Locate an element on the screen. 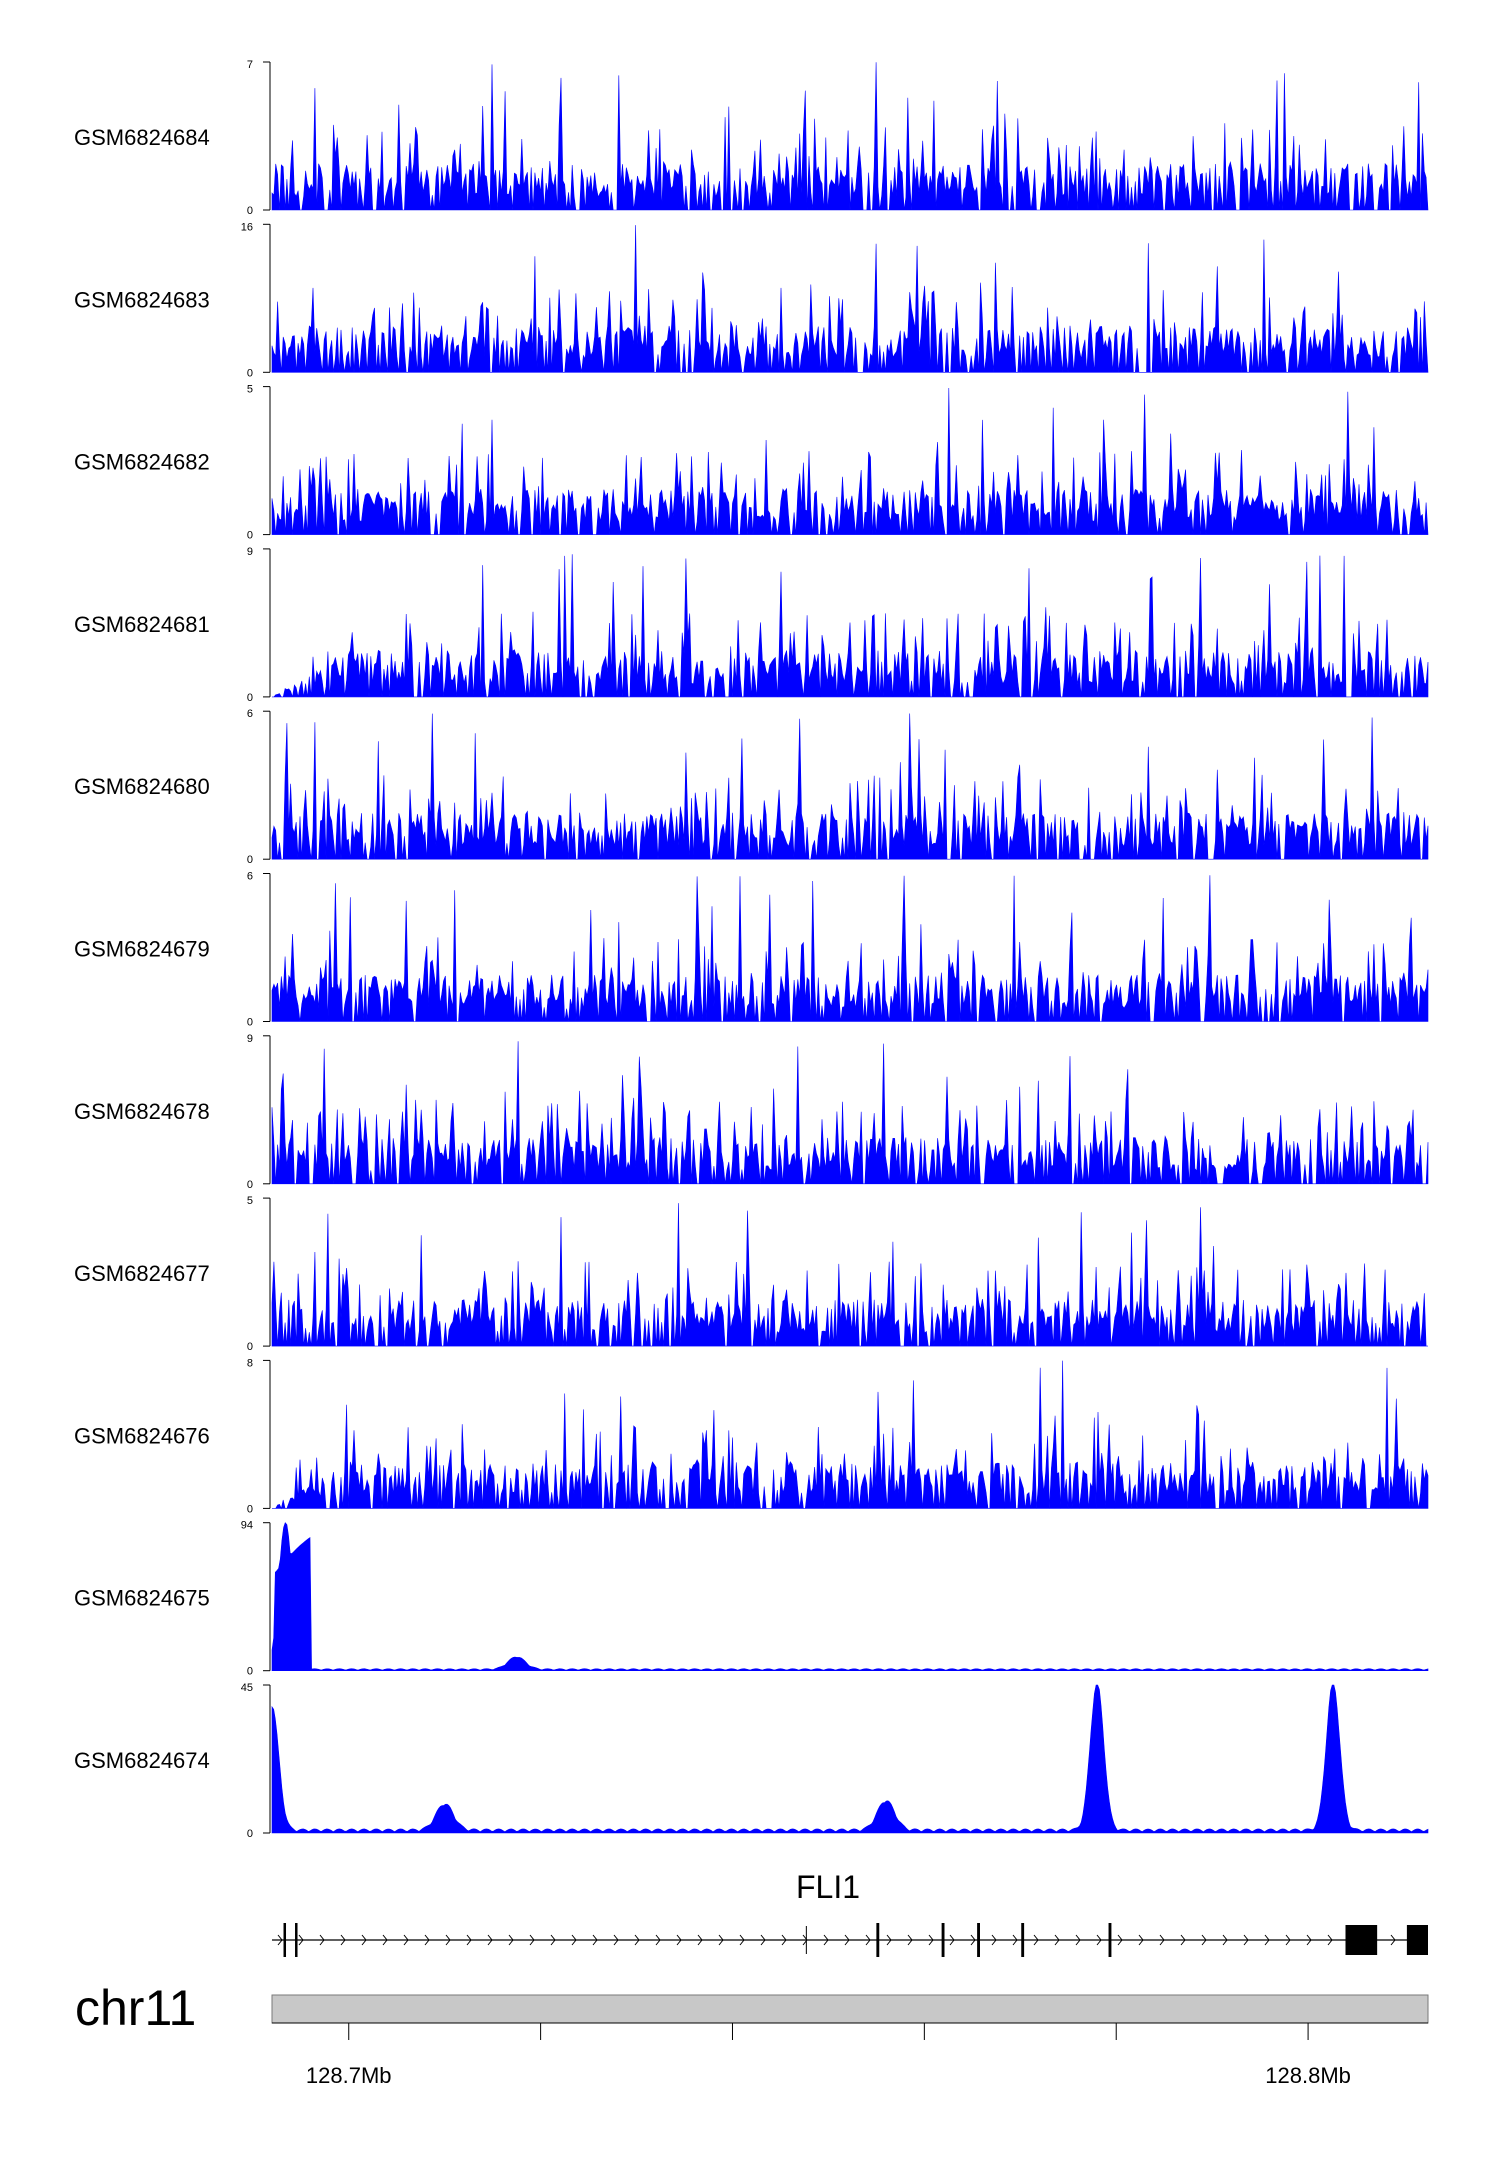 The image size is (1500, 2170). track-label: GSM6824680 is located at coordinates (142, 786).